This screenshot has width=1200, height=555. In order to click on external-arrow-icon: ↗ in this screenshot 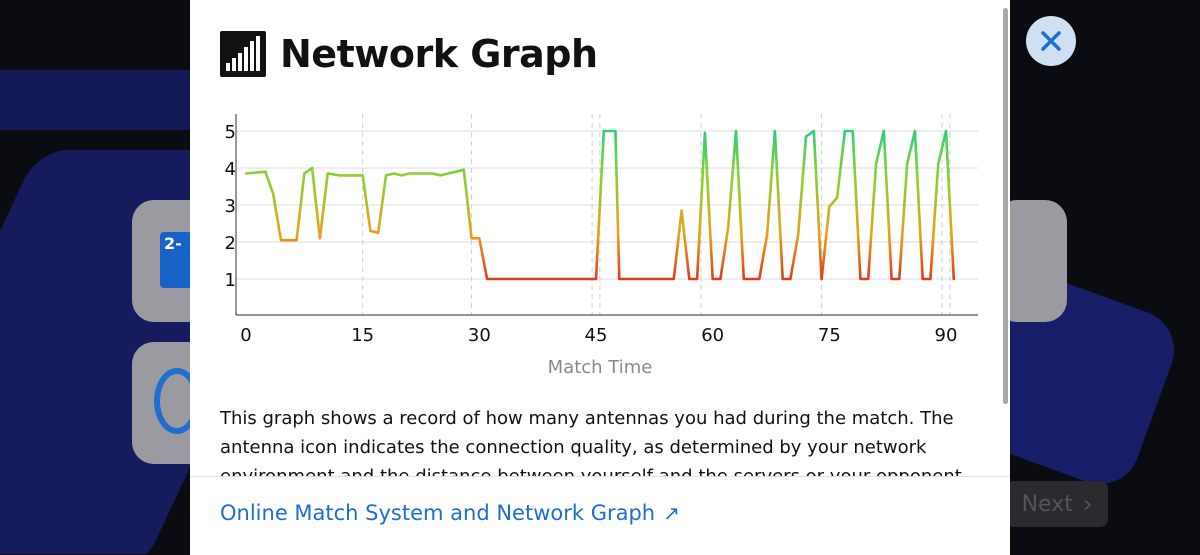, I will do `click(671, 513)`.